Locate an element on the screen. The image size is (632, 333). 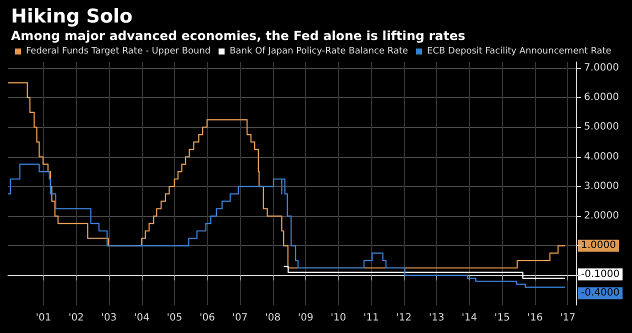
x-tick-label: '13 is located at coordinates (436, 318).